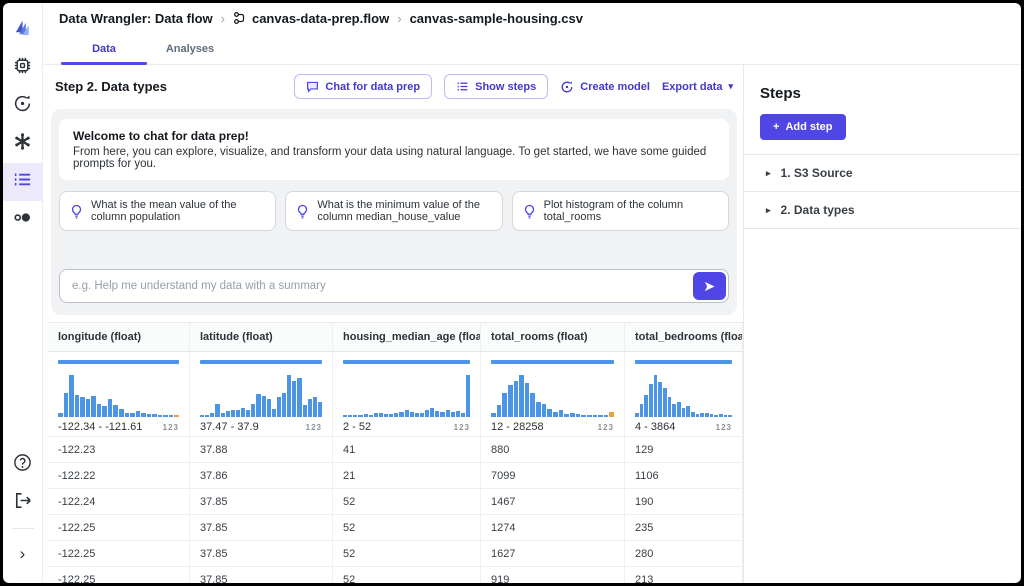  I want to click on column-histogram: 2 - 52 123, so click(407, 394).